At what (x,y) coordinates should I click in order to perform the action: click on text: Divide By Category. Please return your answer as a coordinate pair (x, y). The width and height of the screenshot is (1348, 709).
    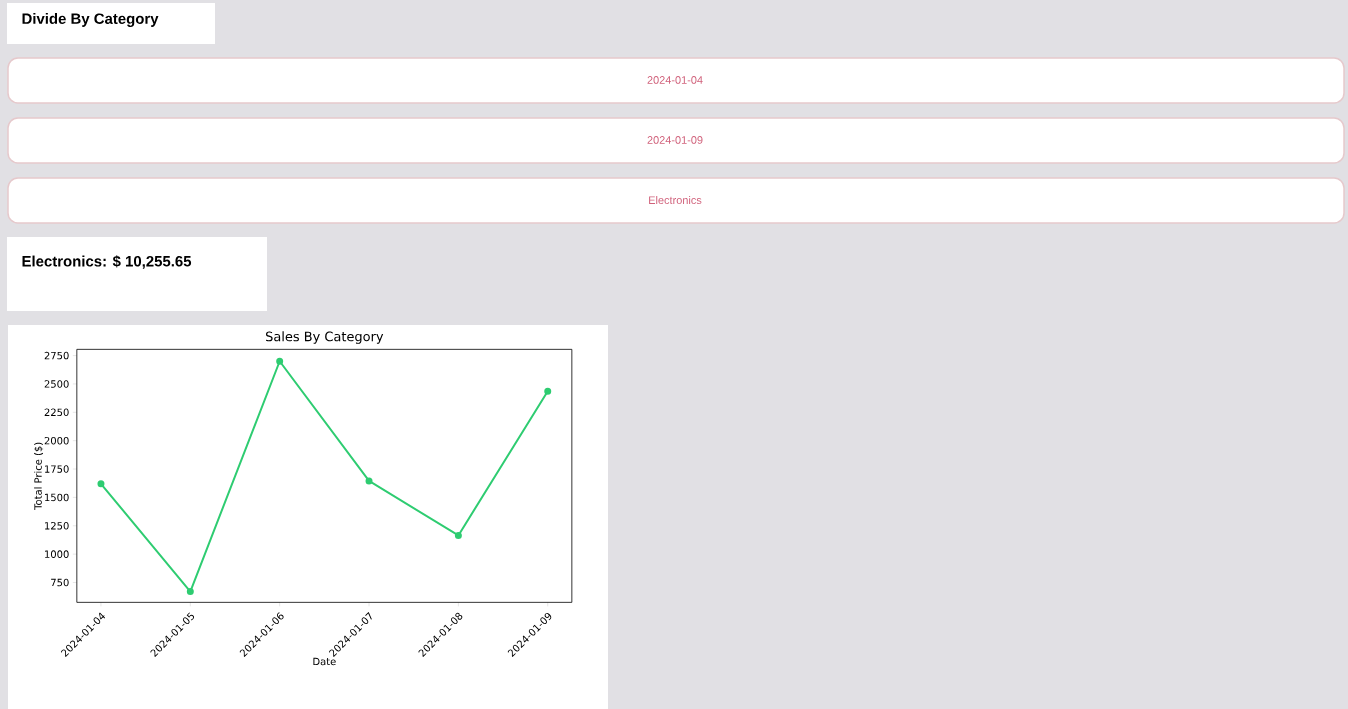
    Looking at the image, I should click on (90, 19).